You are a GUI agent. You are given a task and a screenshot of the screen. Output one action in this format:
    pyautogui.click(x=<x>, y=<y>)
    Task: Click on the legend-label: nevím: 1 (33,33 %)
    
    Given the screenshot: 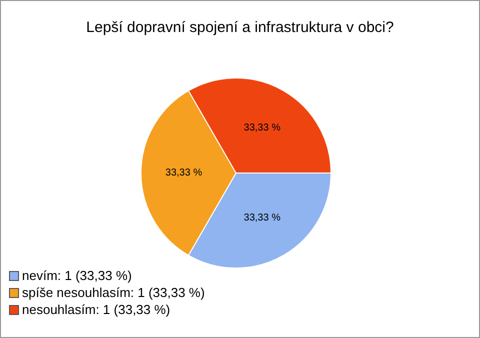 What is the action you would take?
    pyautogui.click(x=77, y=275)
    